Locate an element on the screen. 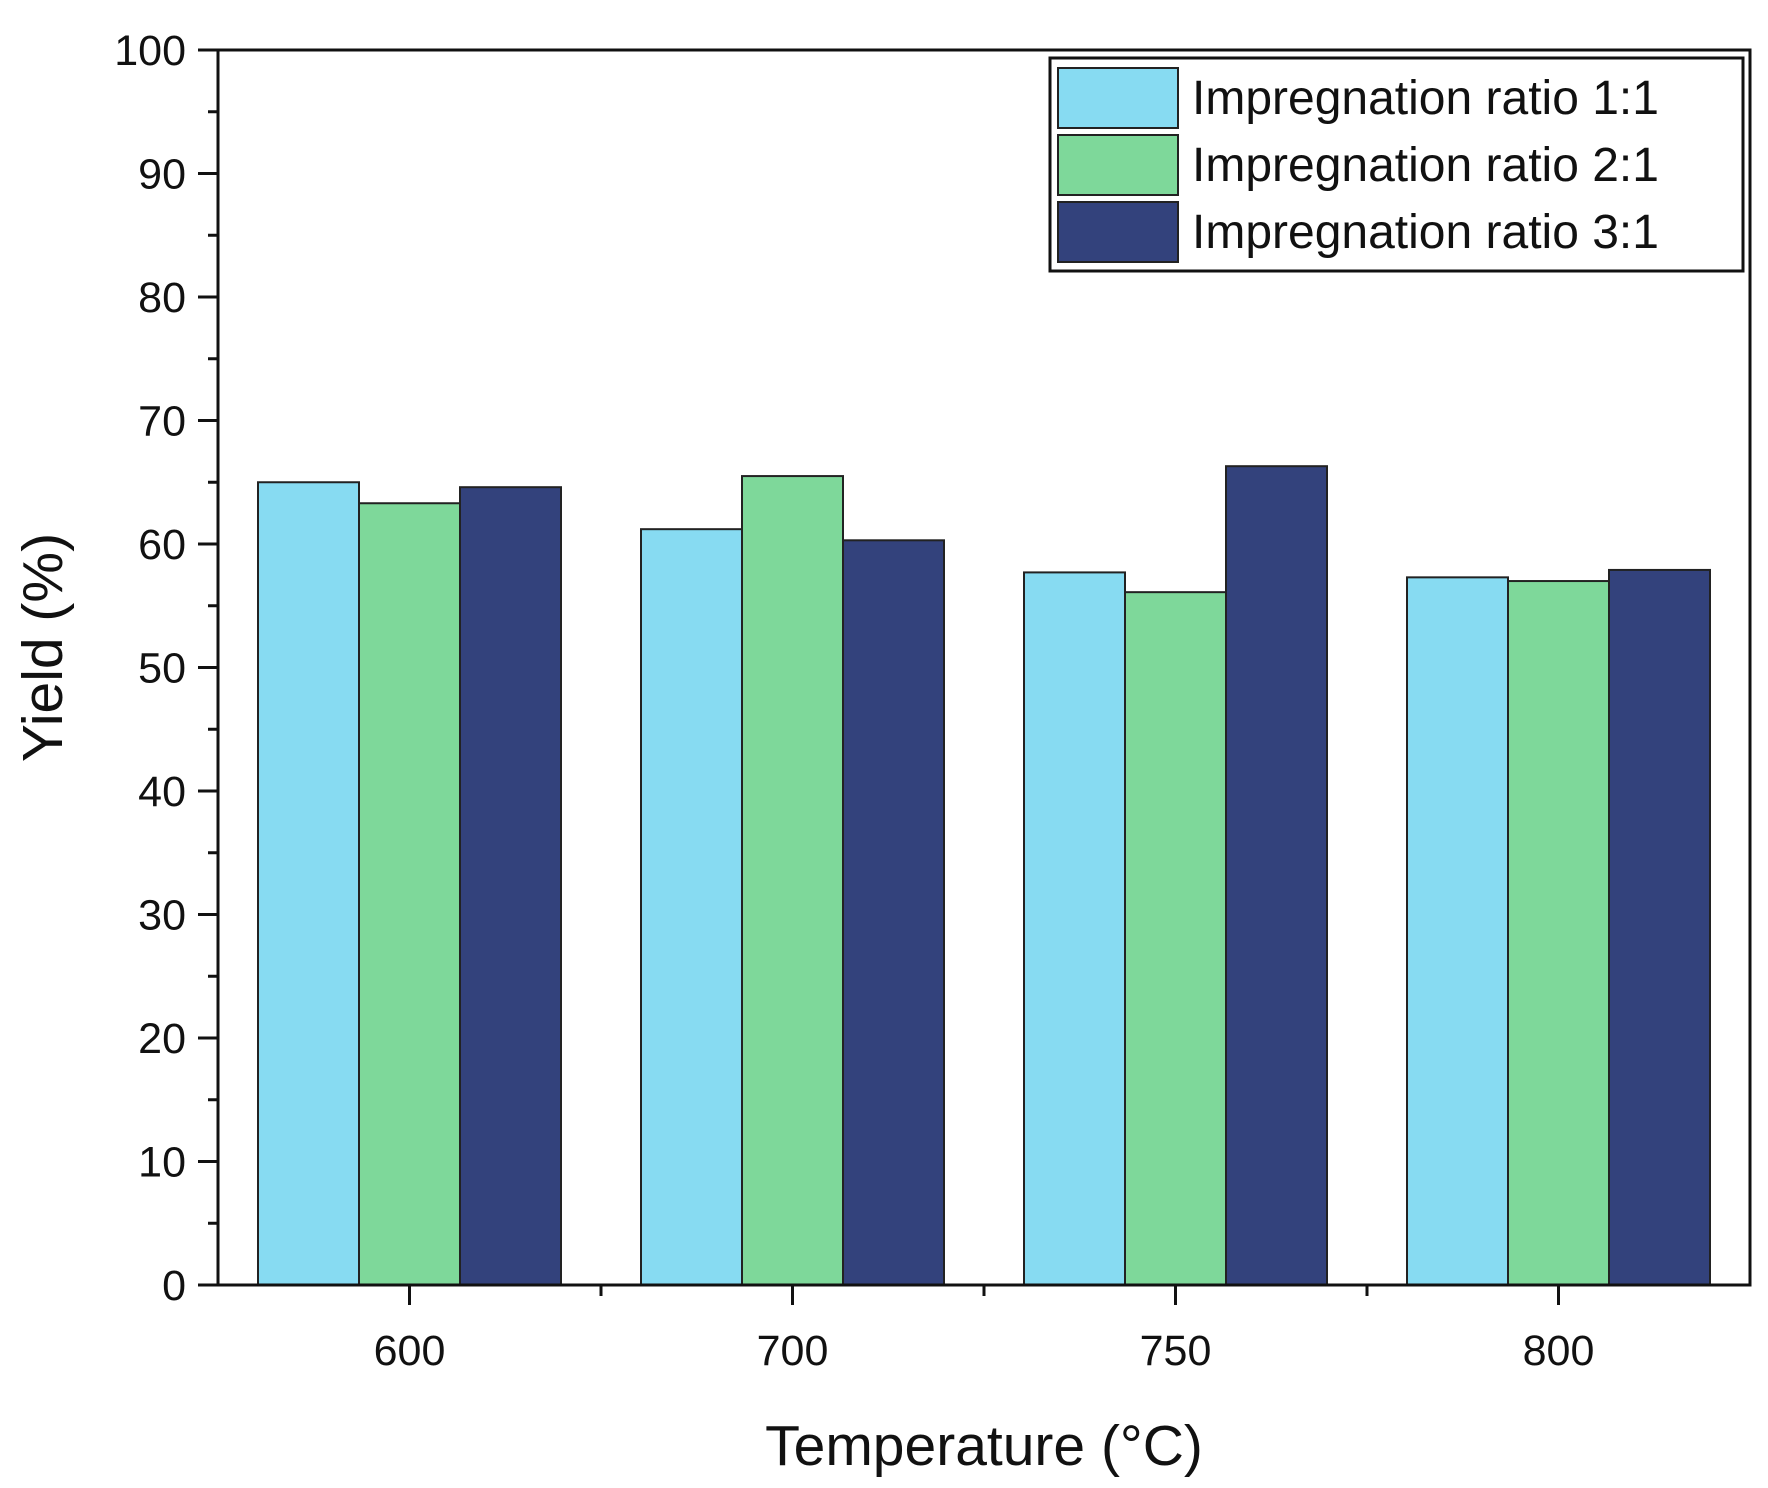 This screenshot has height=1488, width=1768. legend-label-series-1: Impregnation ratio 1:1 is located at coordinates (1425, 98).